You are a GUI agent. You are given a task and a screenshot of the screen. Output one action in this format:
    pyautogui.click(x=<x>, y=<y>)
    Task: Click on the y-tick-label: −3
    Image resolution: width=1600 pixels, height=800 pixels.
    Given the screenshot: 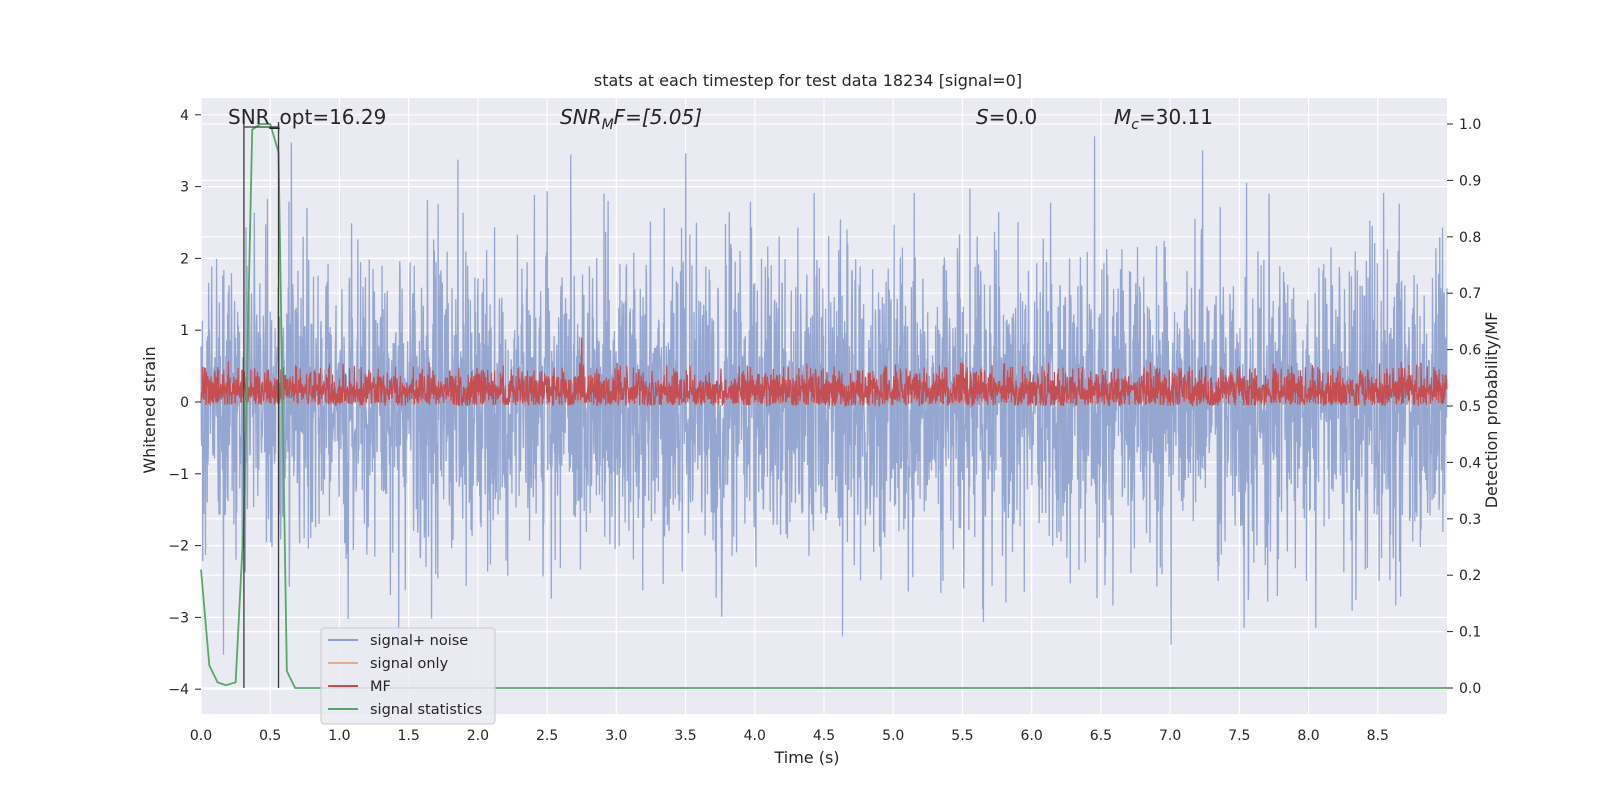 What is the action you would take?
    pyautogui.click(x=178, y=618)
    